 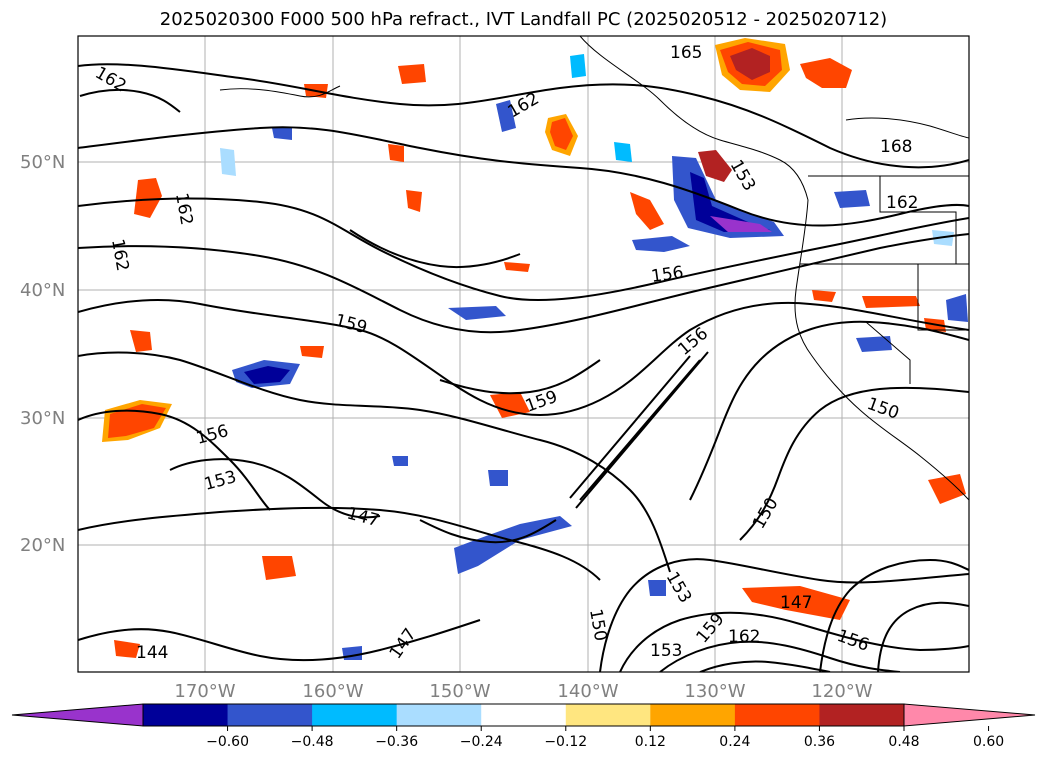 I want to click on contour-label: 147, so click(x=796, y=603).